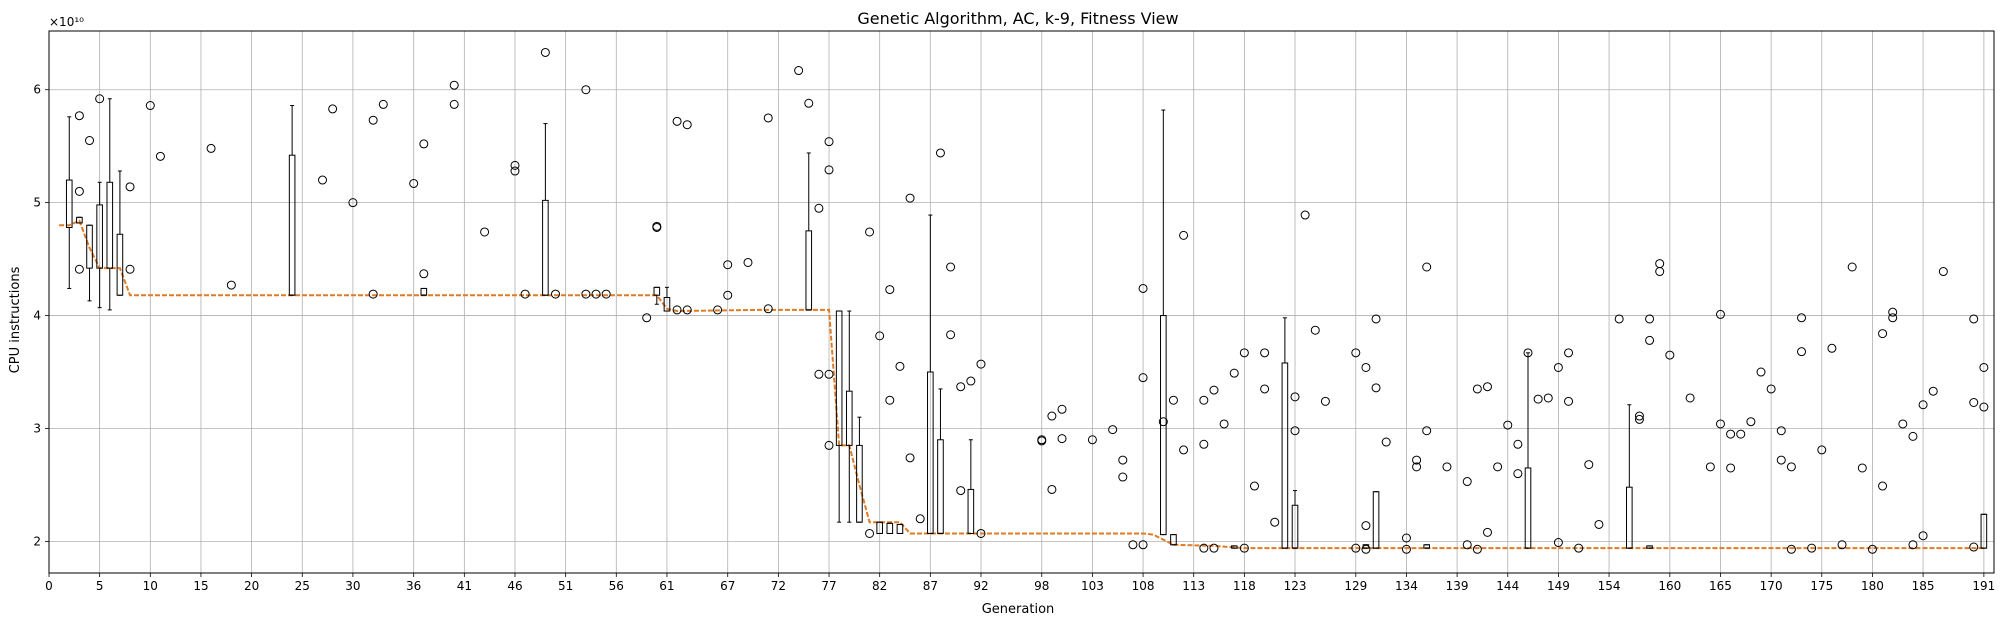 The width and height of the screenshot is (2005, 624). What do you see at coordinates (1244, 586) in the screenshot?
I see `x-tick-label: 118` at bounding box center [1244, 586].